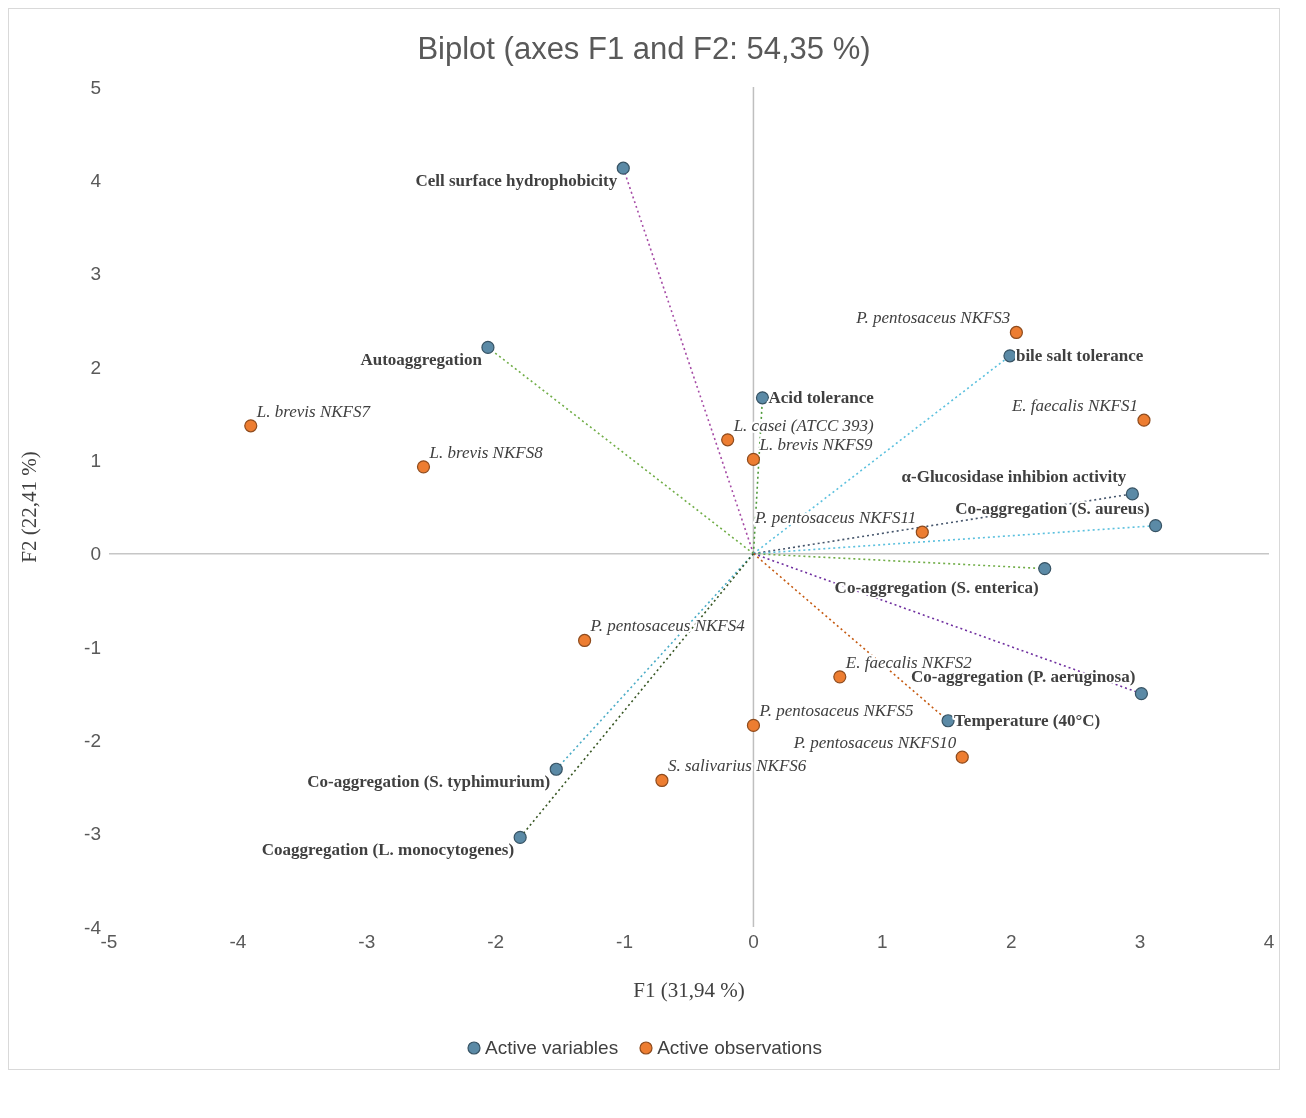 The height and width of the screenshot is (1118, 1306). I want to click on annotation: L. brevis NKFS7, so click(313, 411).